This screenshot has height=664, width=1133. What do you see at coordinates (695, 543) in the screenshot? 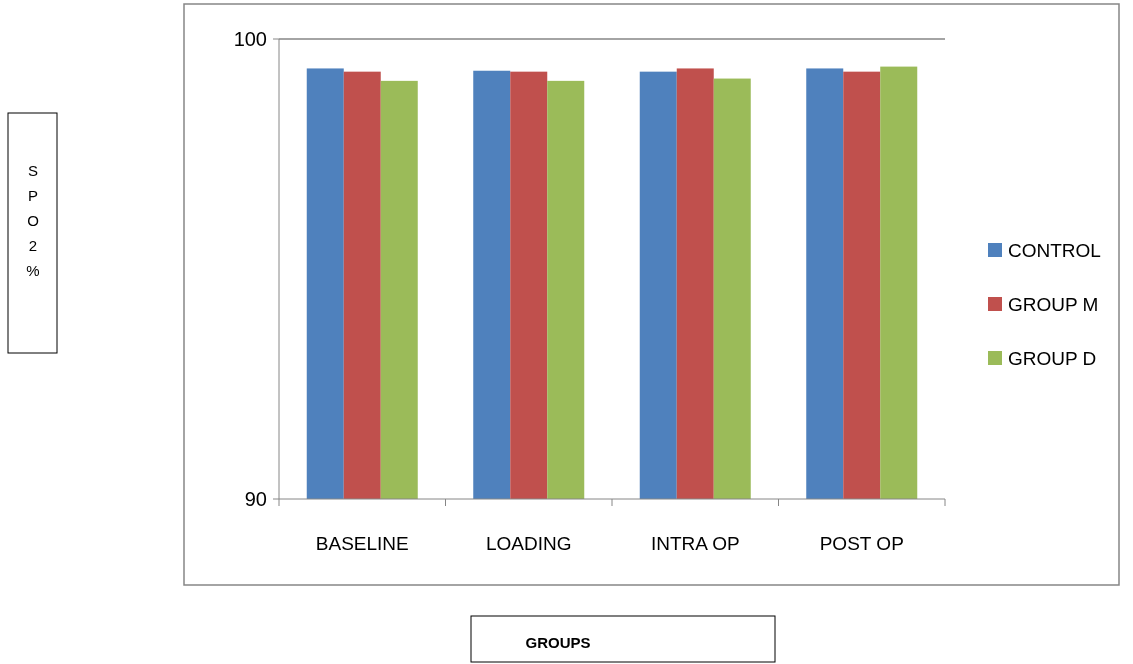
I see `x-tick-label: INTRA OP` at bounding box center [695, 543].